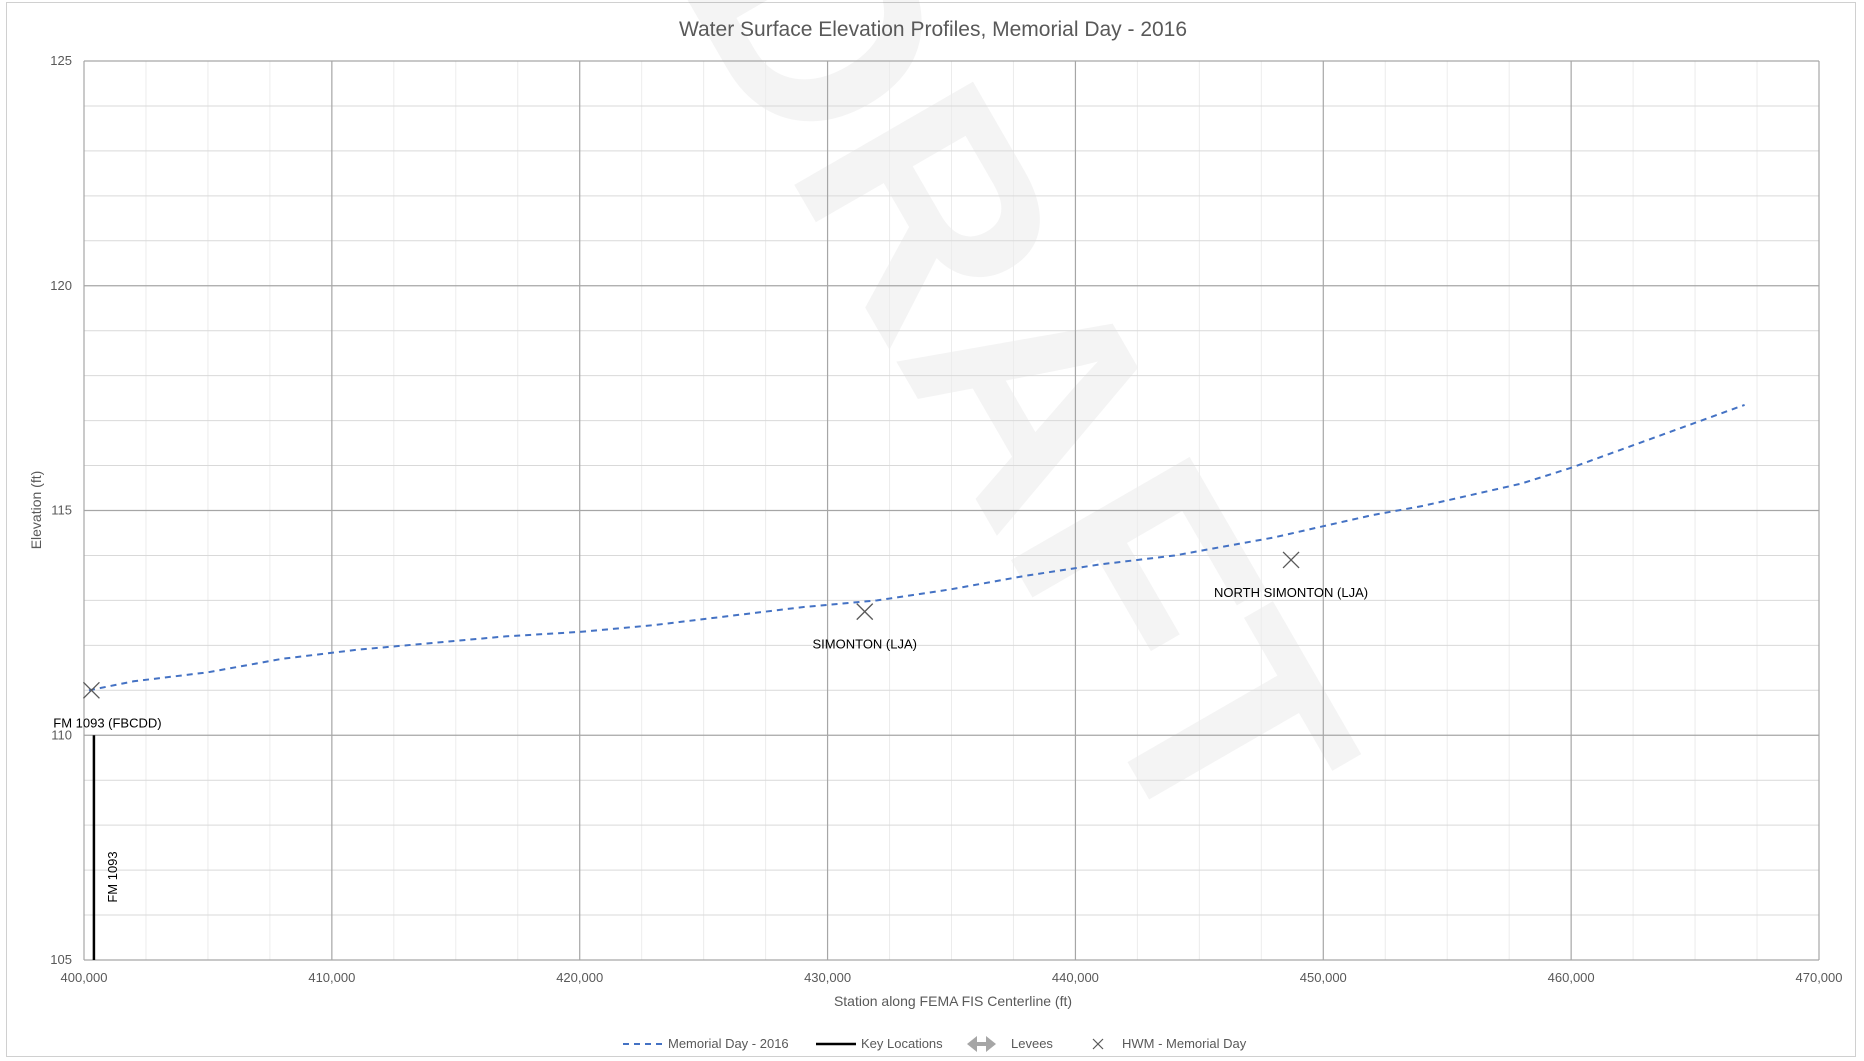  I want to click on hwm-label: FM 1093 (FBCDD), so click(107, 722).